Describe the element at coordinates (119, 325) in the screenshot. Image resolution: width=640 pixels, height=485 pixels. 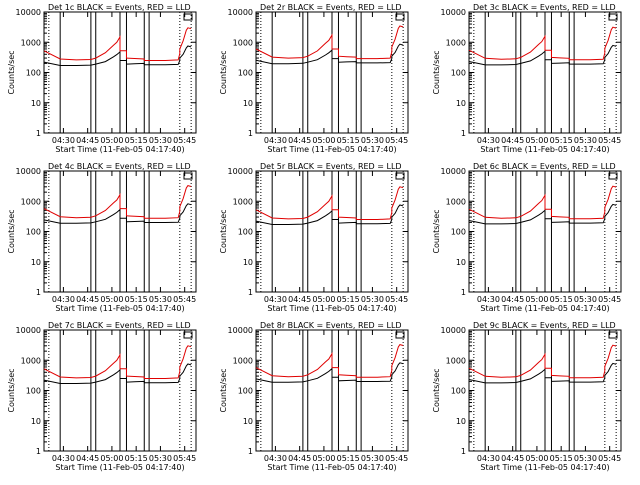
I see `panel-title: Det 7c BLACK = Events, RED = LLD` at that location.